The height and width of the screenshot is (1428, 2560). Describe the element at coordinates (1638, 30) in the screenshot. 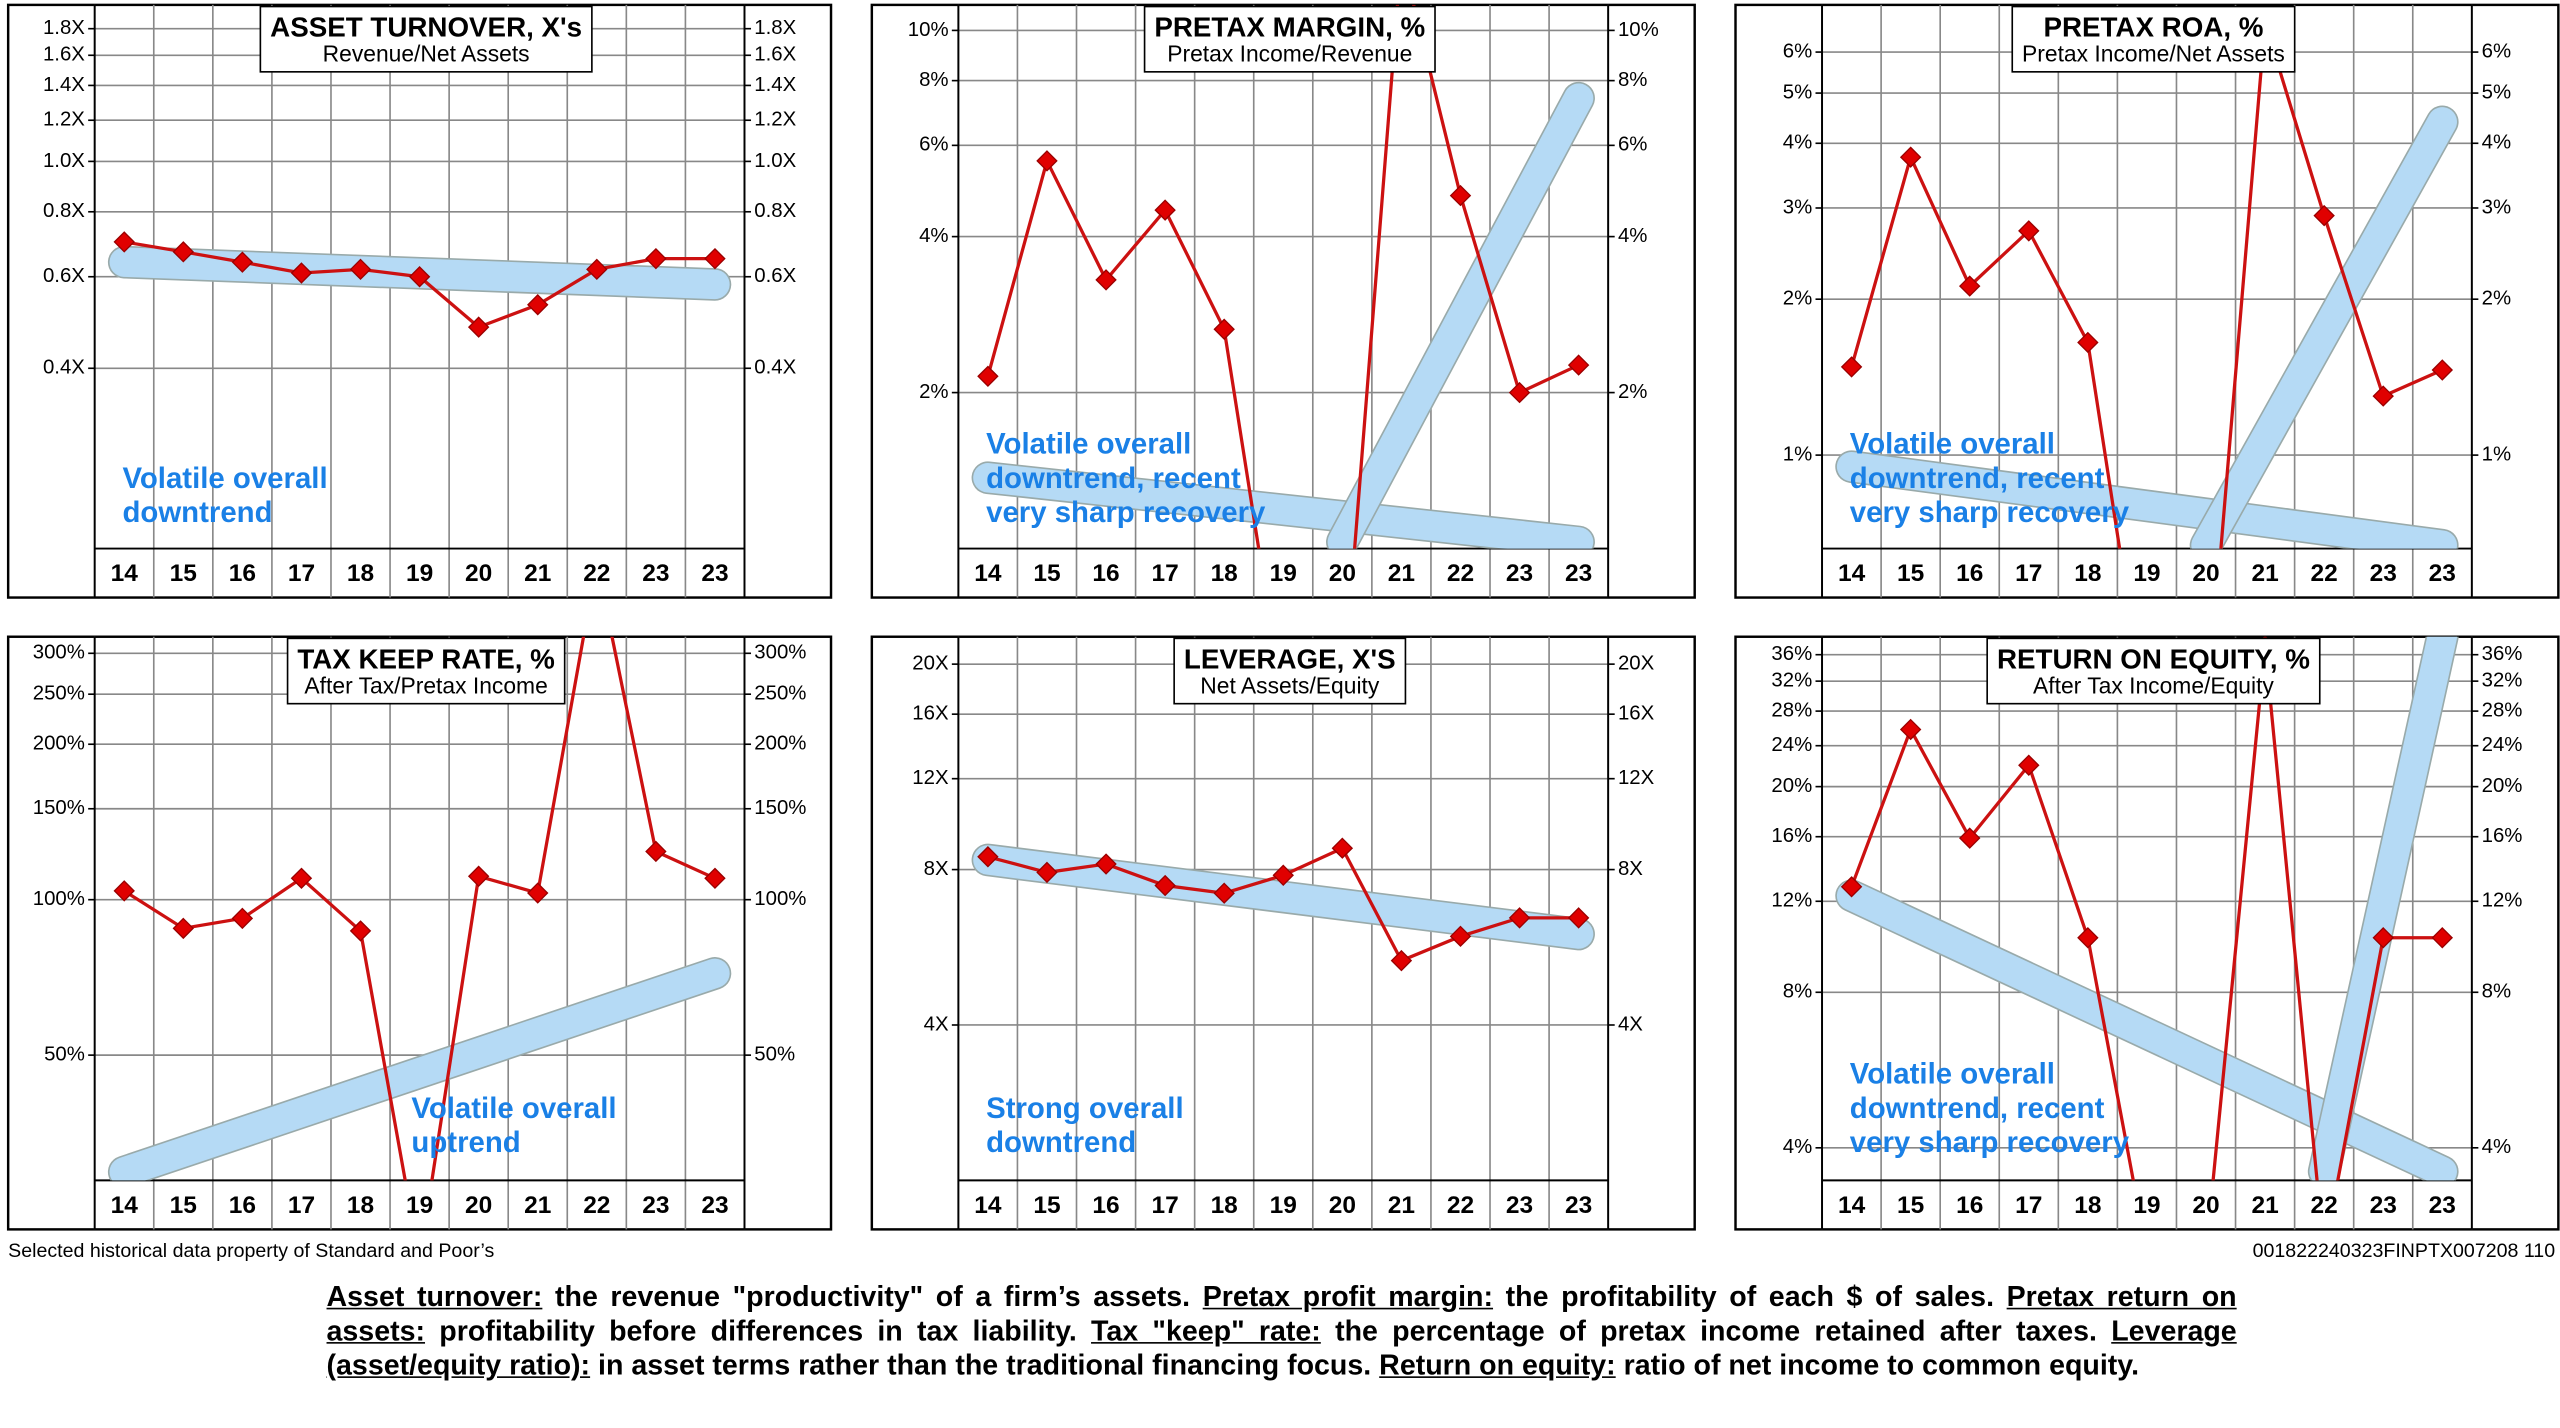

I see `y2-tick-label: 10%` at that location.